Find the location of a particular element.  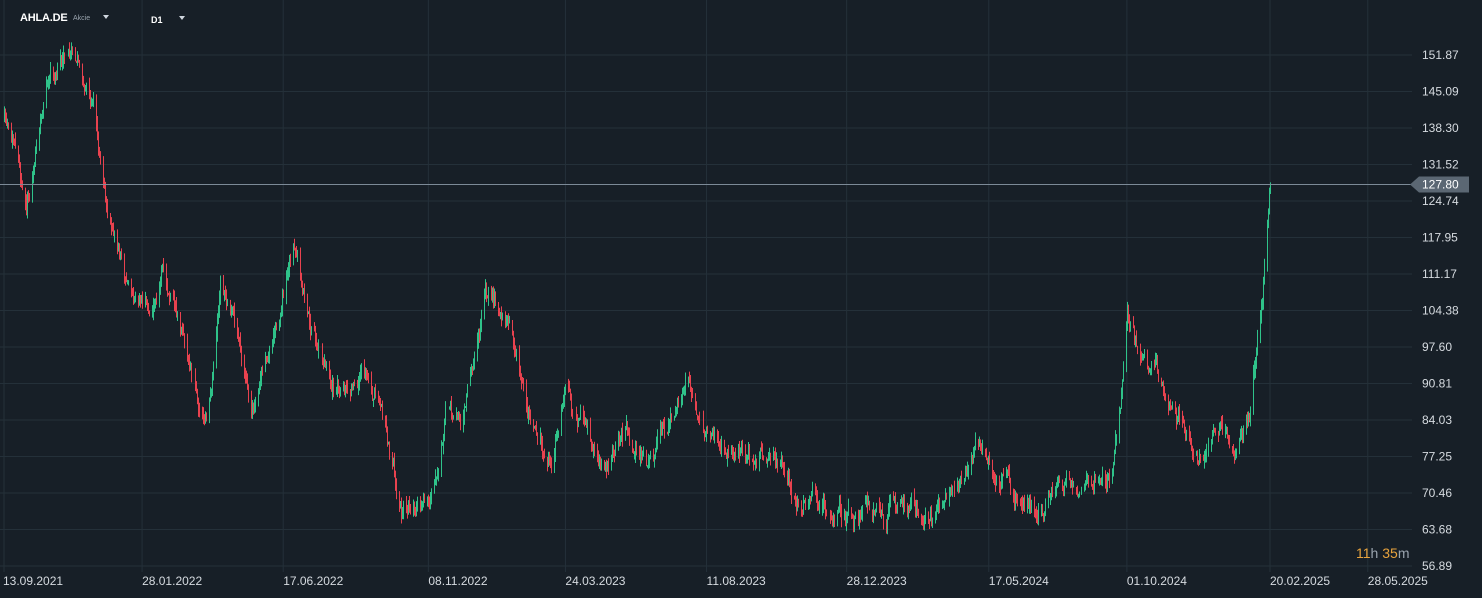

symbol-dropdown-icon is located at coordinates (106, 17).